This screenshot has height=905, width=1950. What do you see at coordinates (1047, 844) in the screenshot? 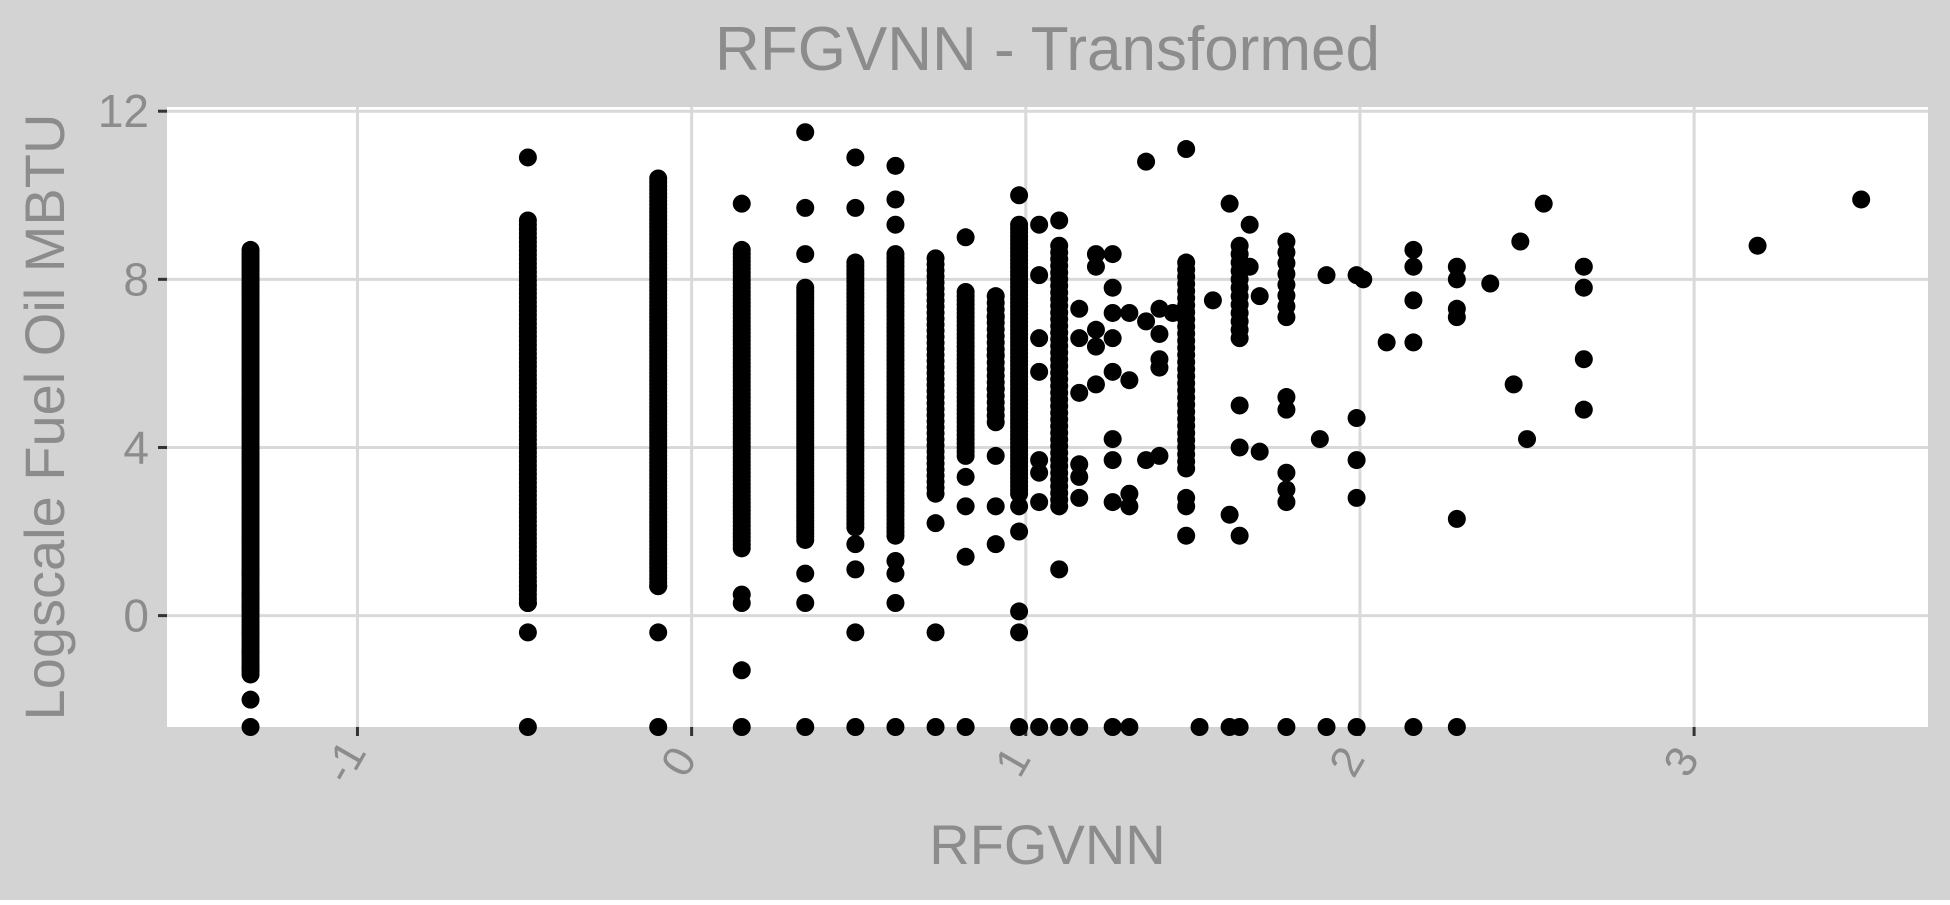
I see `x-axis-label: RFGVNN` at bounding box center [1047, 844].